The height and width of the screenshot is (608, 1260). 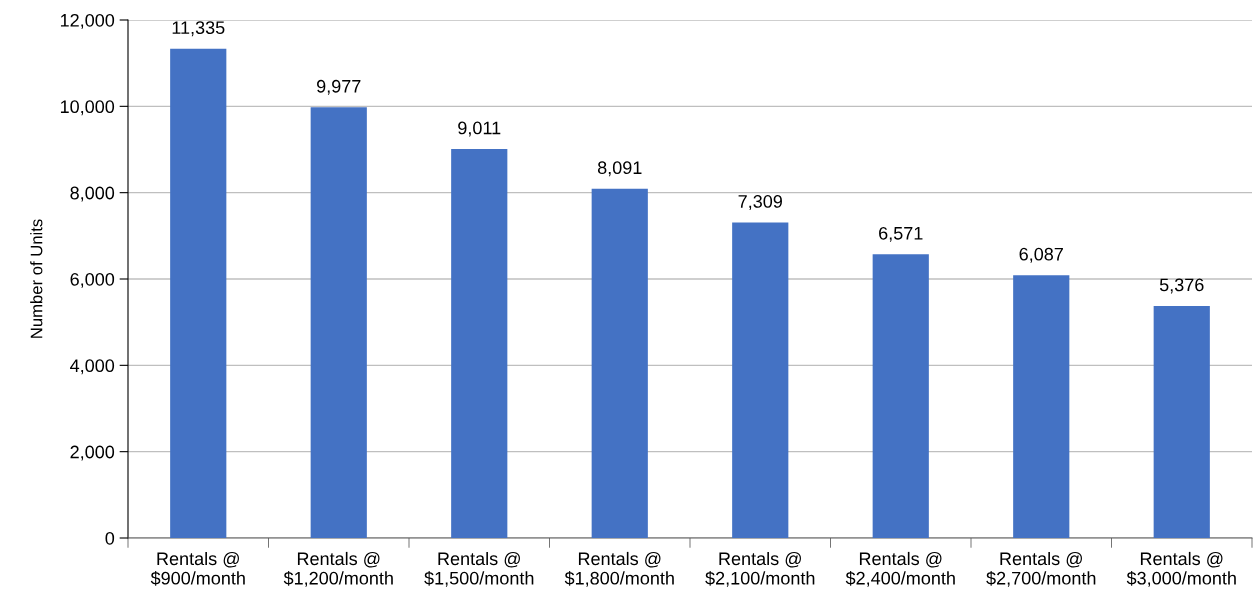 I want to click on y-tick-label: 10,000, so click(x=87, y=108).